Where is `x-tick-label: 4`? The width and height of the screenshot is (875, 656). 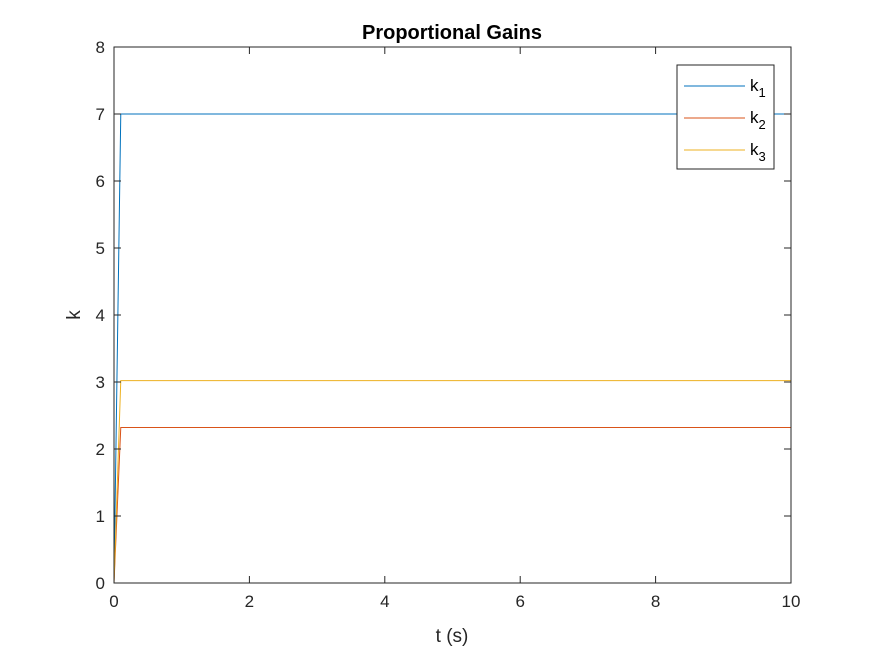 x-tick-label: 4 is located at coordinates (384, 601).